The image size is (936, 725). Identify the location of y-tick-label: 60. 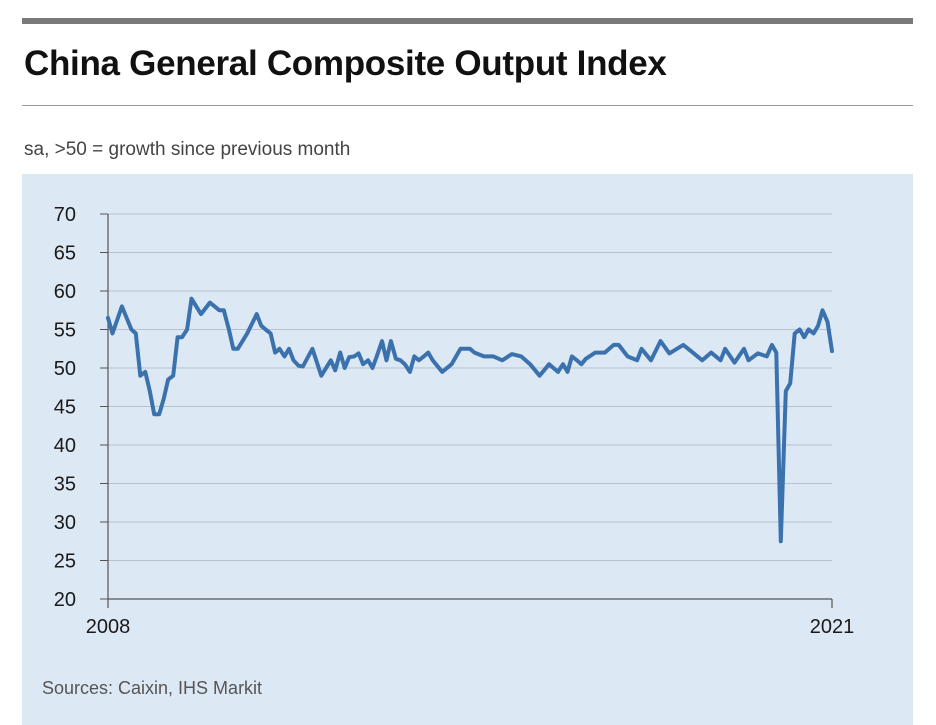
(65, 292).